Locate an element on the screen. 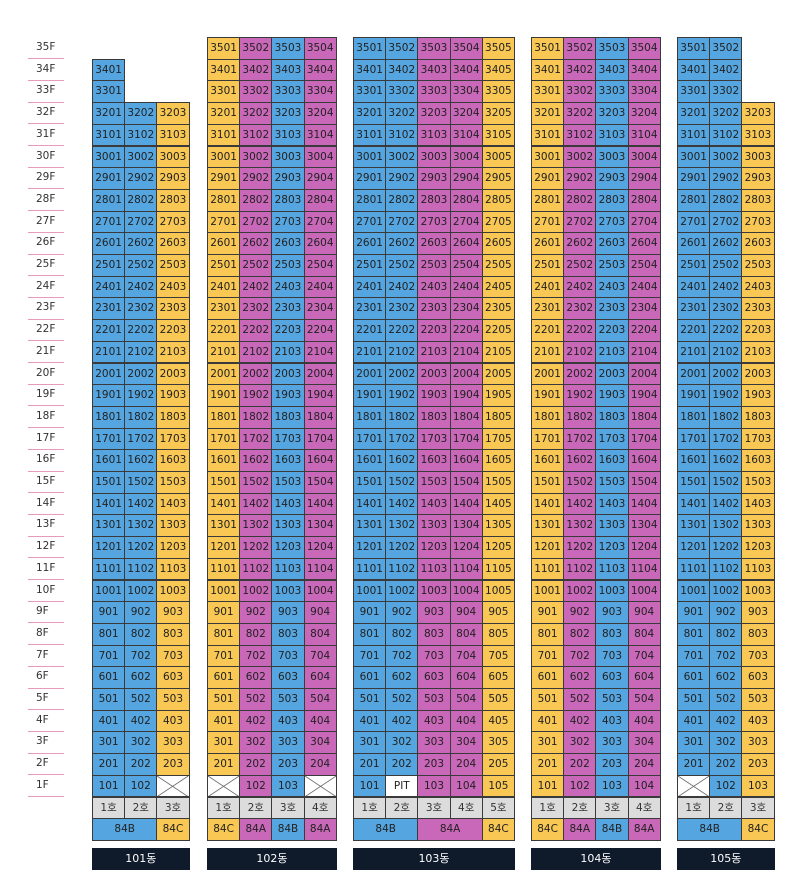 The width and height of the screenshot is (809, 882). unit-cell: 402 is located at coordinates (580, 721).